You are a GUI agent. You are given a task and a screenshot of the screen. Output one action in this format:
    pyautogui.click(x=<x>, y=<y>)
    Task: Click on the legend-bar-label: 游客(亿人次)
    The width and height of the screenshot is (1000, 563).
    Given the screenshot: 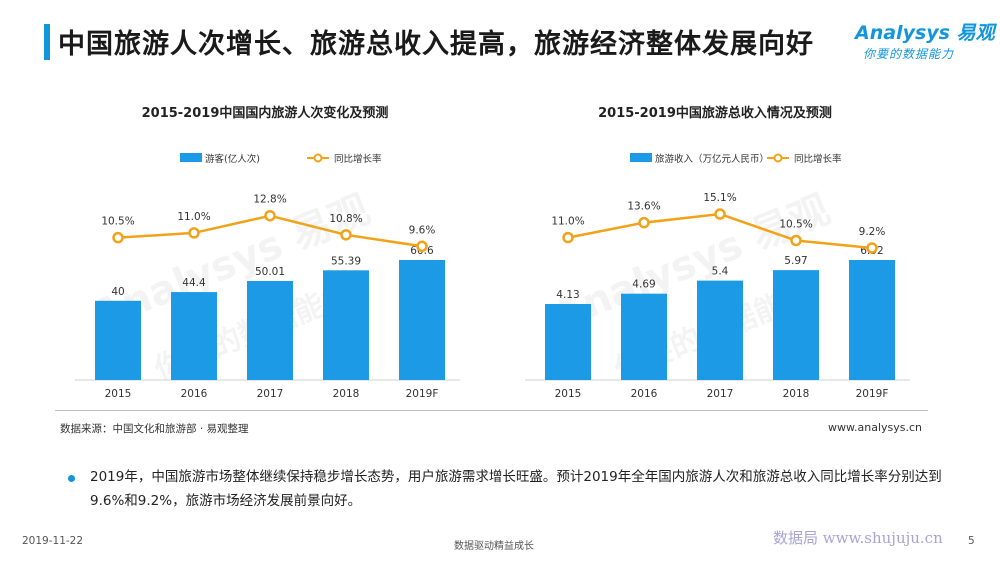 What is the action you would take?
    pyautogui.click(x=232, y=159)
    